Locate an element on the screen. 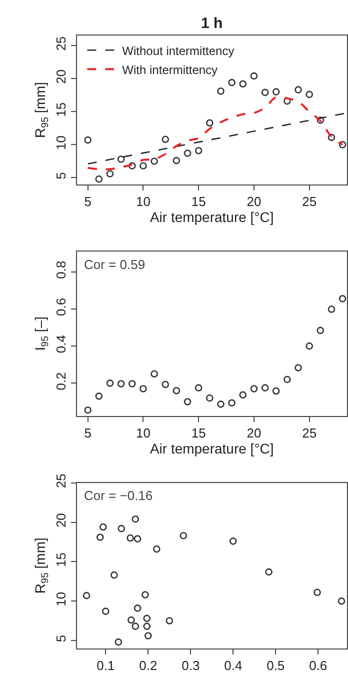  y-tick-label: 0.8 is located at coordinates (61, 269).